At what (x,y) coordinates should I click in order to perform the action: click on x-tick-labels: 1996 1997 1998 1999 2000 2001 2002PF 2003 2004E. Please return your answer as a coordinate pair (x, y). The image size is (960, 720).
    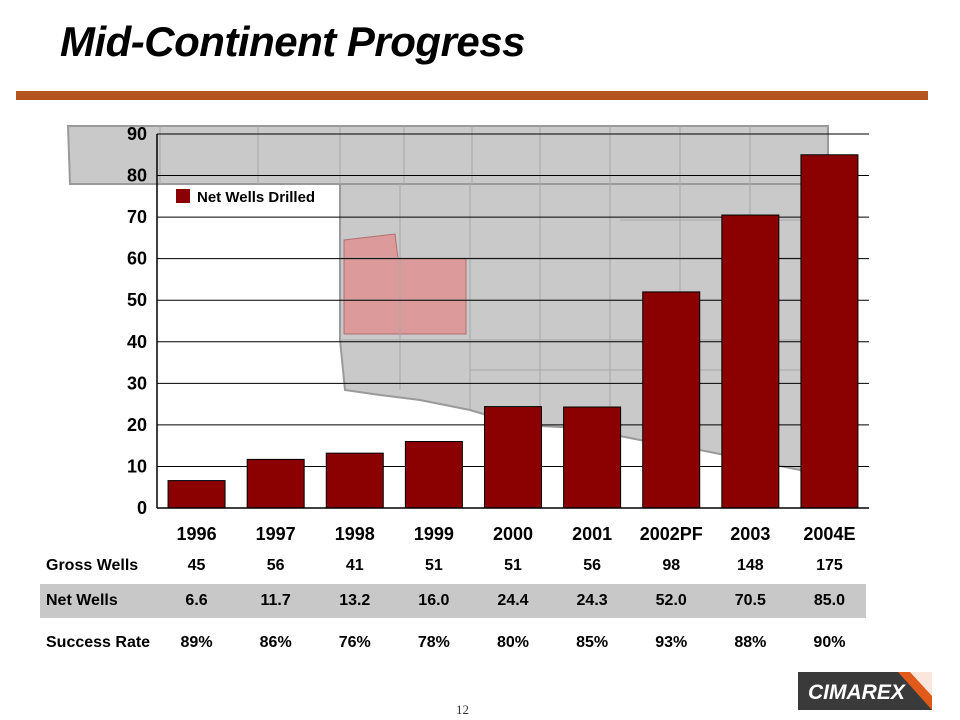
    Looking at the image, I should click on (516, 534).